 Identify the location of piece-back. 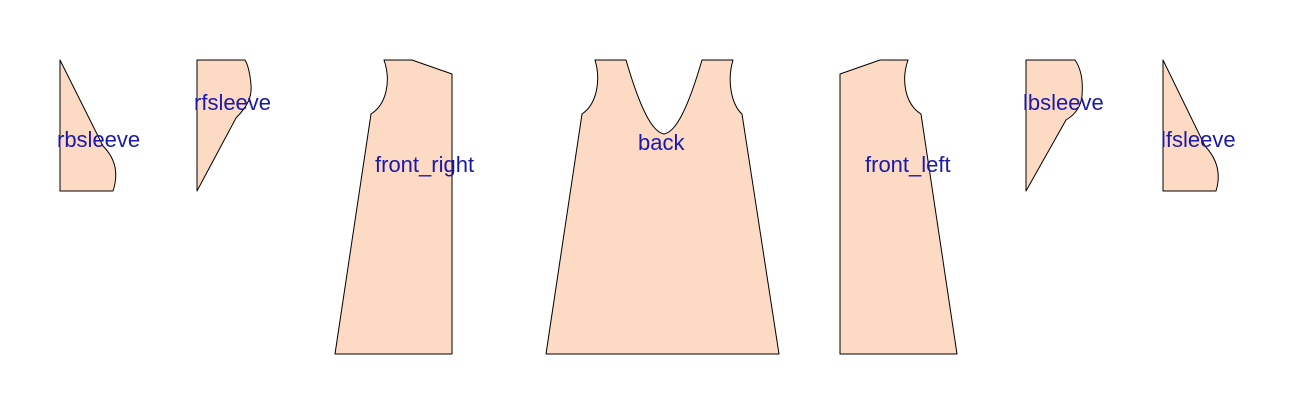
(662, 207).